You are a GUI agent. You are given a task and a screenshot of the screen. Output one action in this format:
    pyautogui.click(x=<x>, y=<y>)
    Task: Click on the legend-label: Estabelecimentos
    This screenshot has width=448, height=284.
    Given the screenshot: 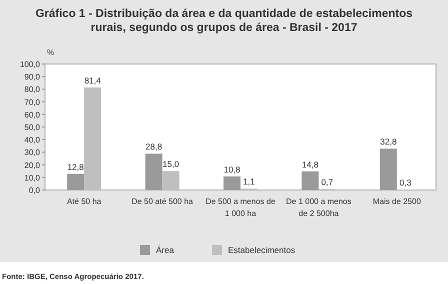 What is the action you would take?
    pyautogui.click(x=262, y=250)
    